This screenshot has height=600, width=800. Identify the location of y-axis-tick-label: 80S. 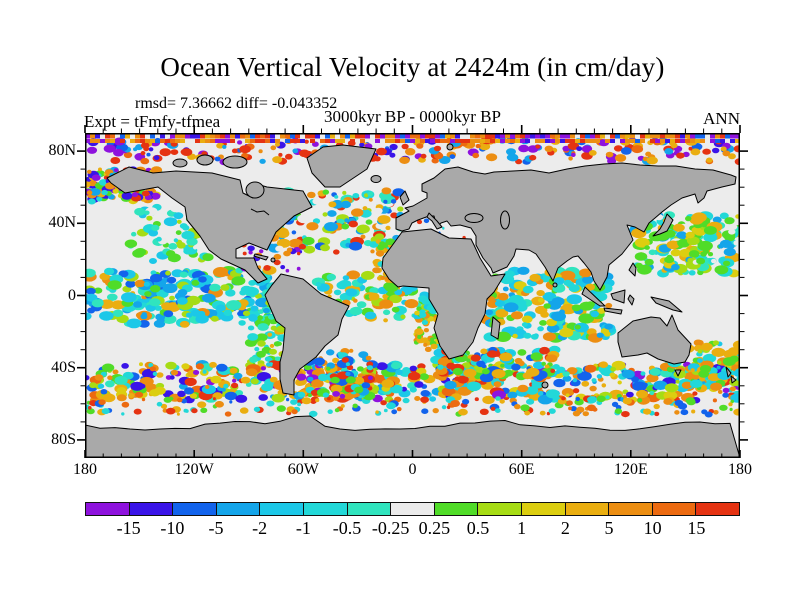
(63, 439).